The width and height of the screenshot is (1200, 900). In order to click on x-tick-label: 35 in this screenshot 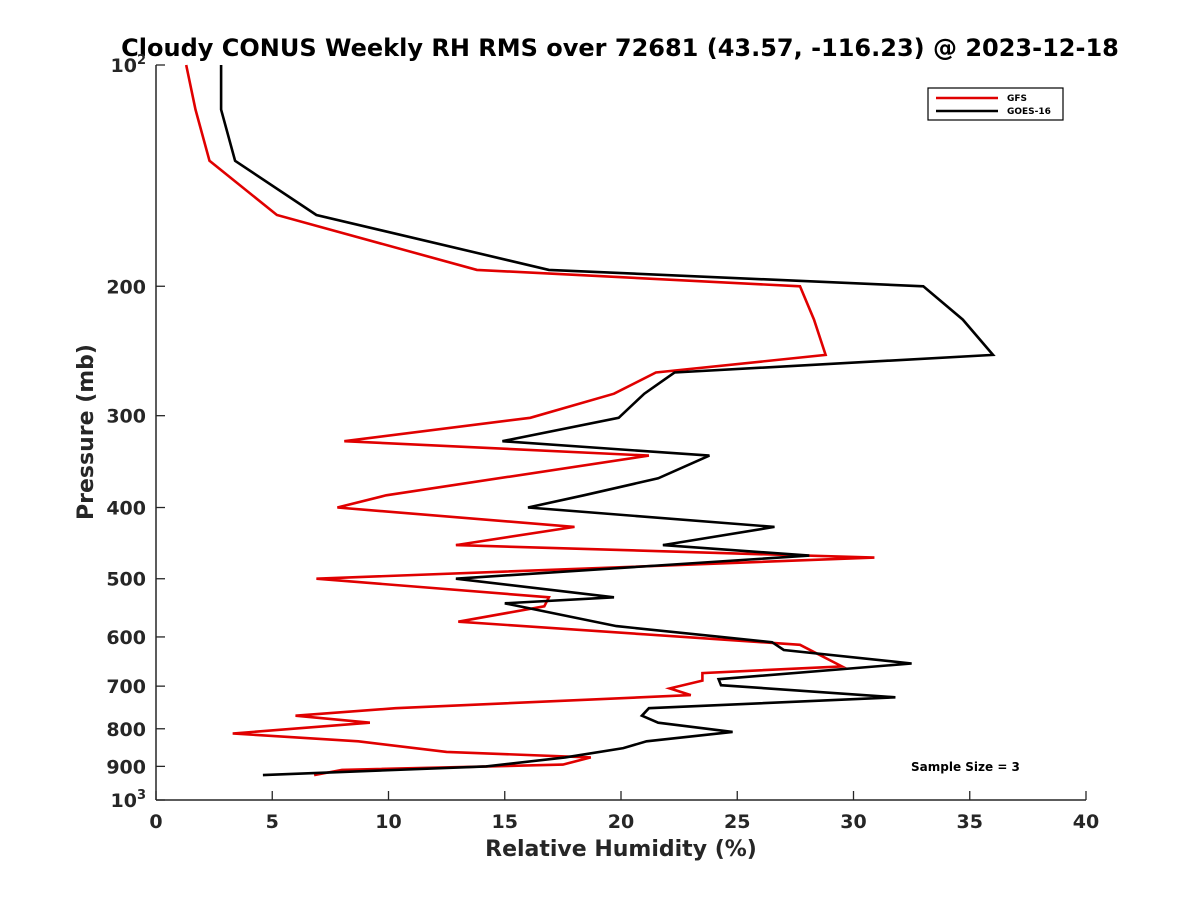, I will do `click(970, 822)`.